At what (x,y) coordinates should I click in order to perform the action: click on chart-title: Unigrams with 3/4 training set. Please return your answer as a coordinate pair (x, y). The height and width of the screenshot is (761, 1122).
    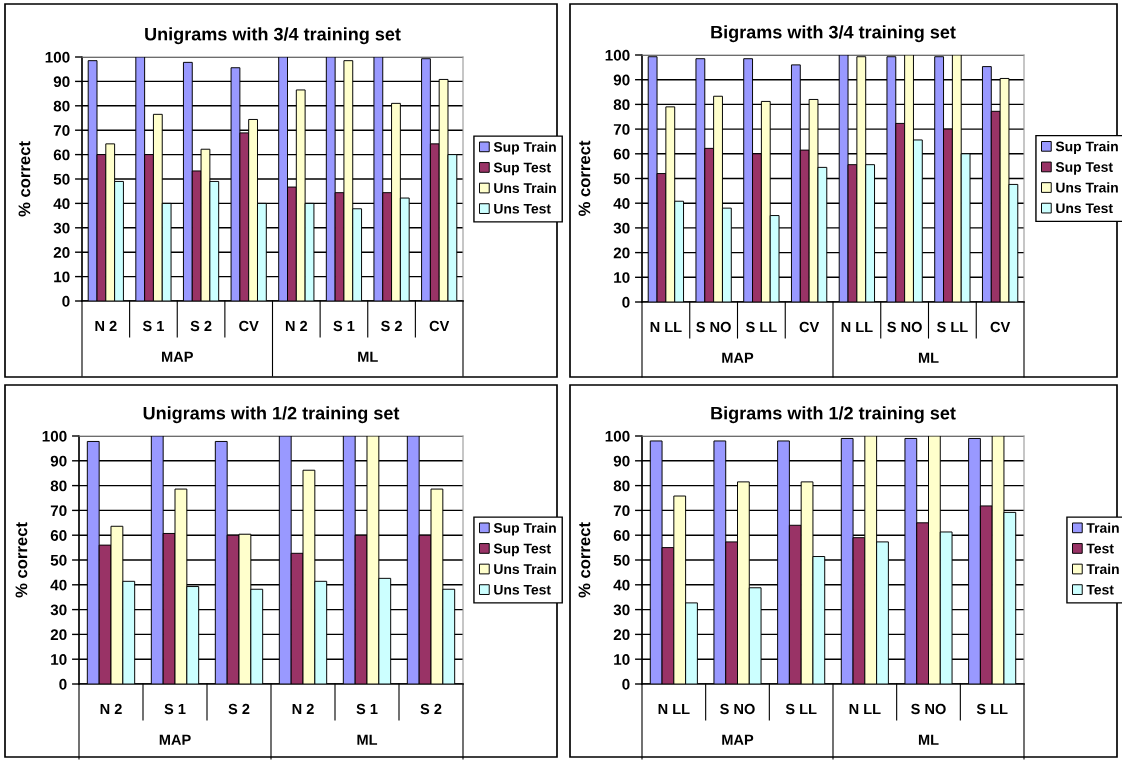
    Looking at the image, I should click on (273, 36).